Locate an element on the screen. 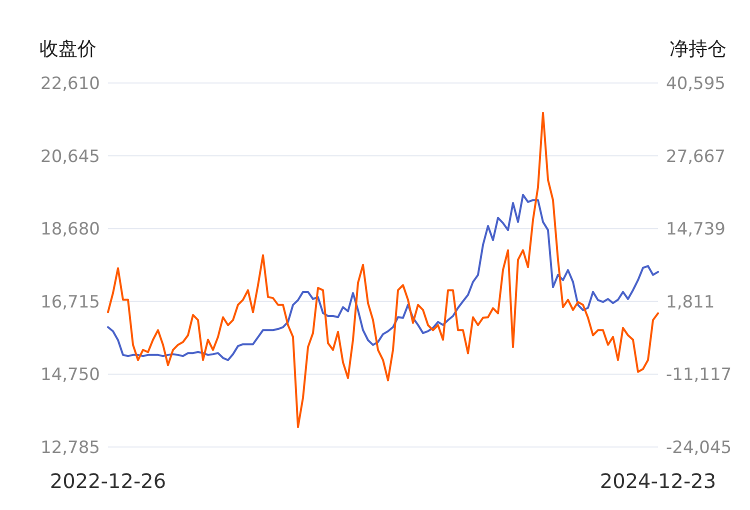 The width and height of the screenshot is (750, 510). x-tick-label: 2022-12-26 is located at coordinates (108, 481).